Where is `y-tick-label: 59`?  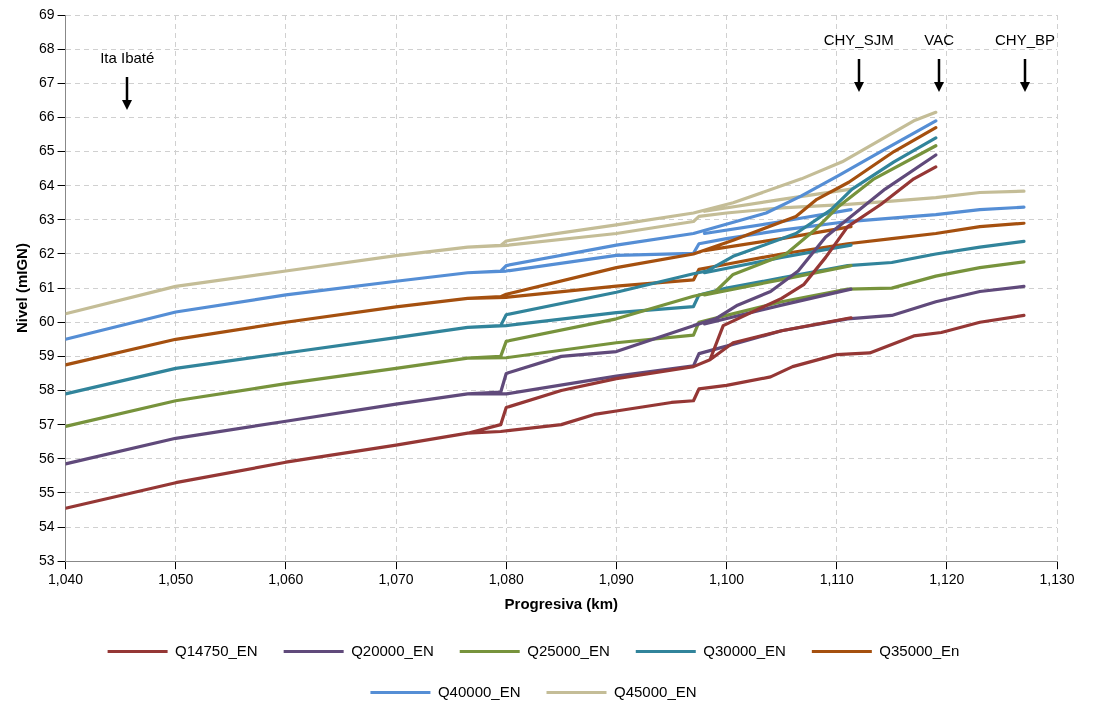 y-tick-label: 59 is located at coordinates (46, 355).